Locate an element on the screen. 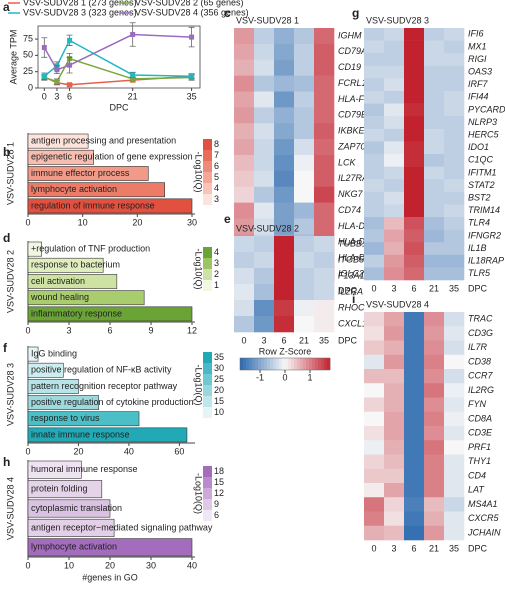 The width and height of the screenshot is (505, 600). x-tick-label: 60 is located at coordinates (179, 451).